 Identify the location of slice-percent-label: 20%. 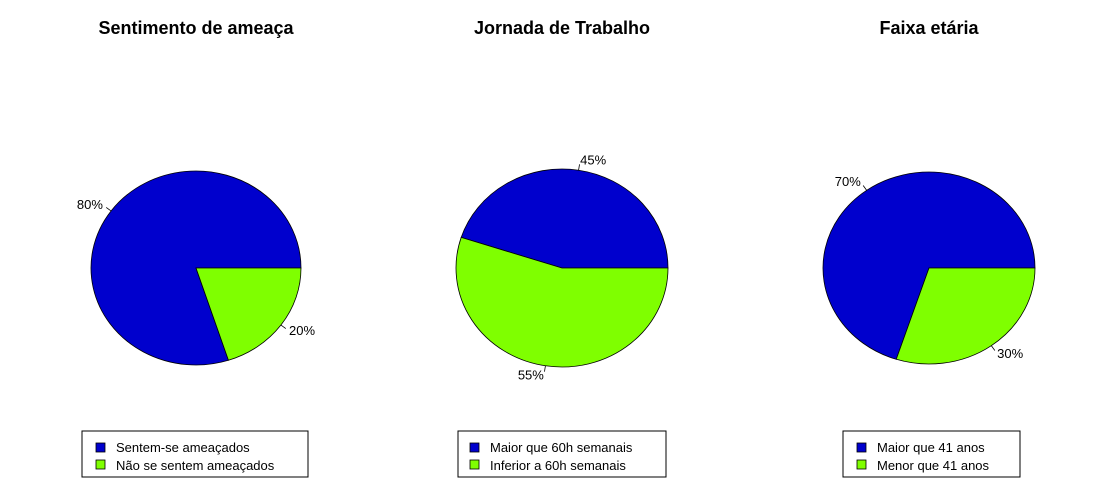
(302, 330).